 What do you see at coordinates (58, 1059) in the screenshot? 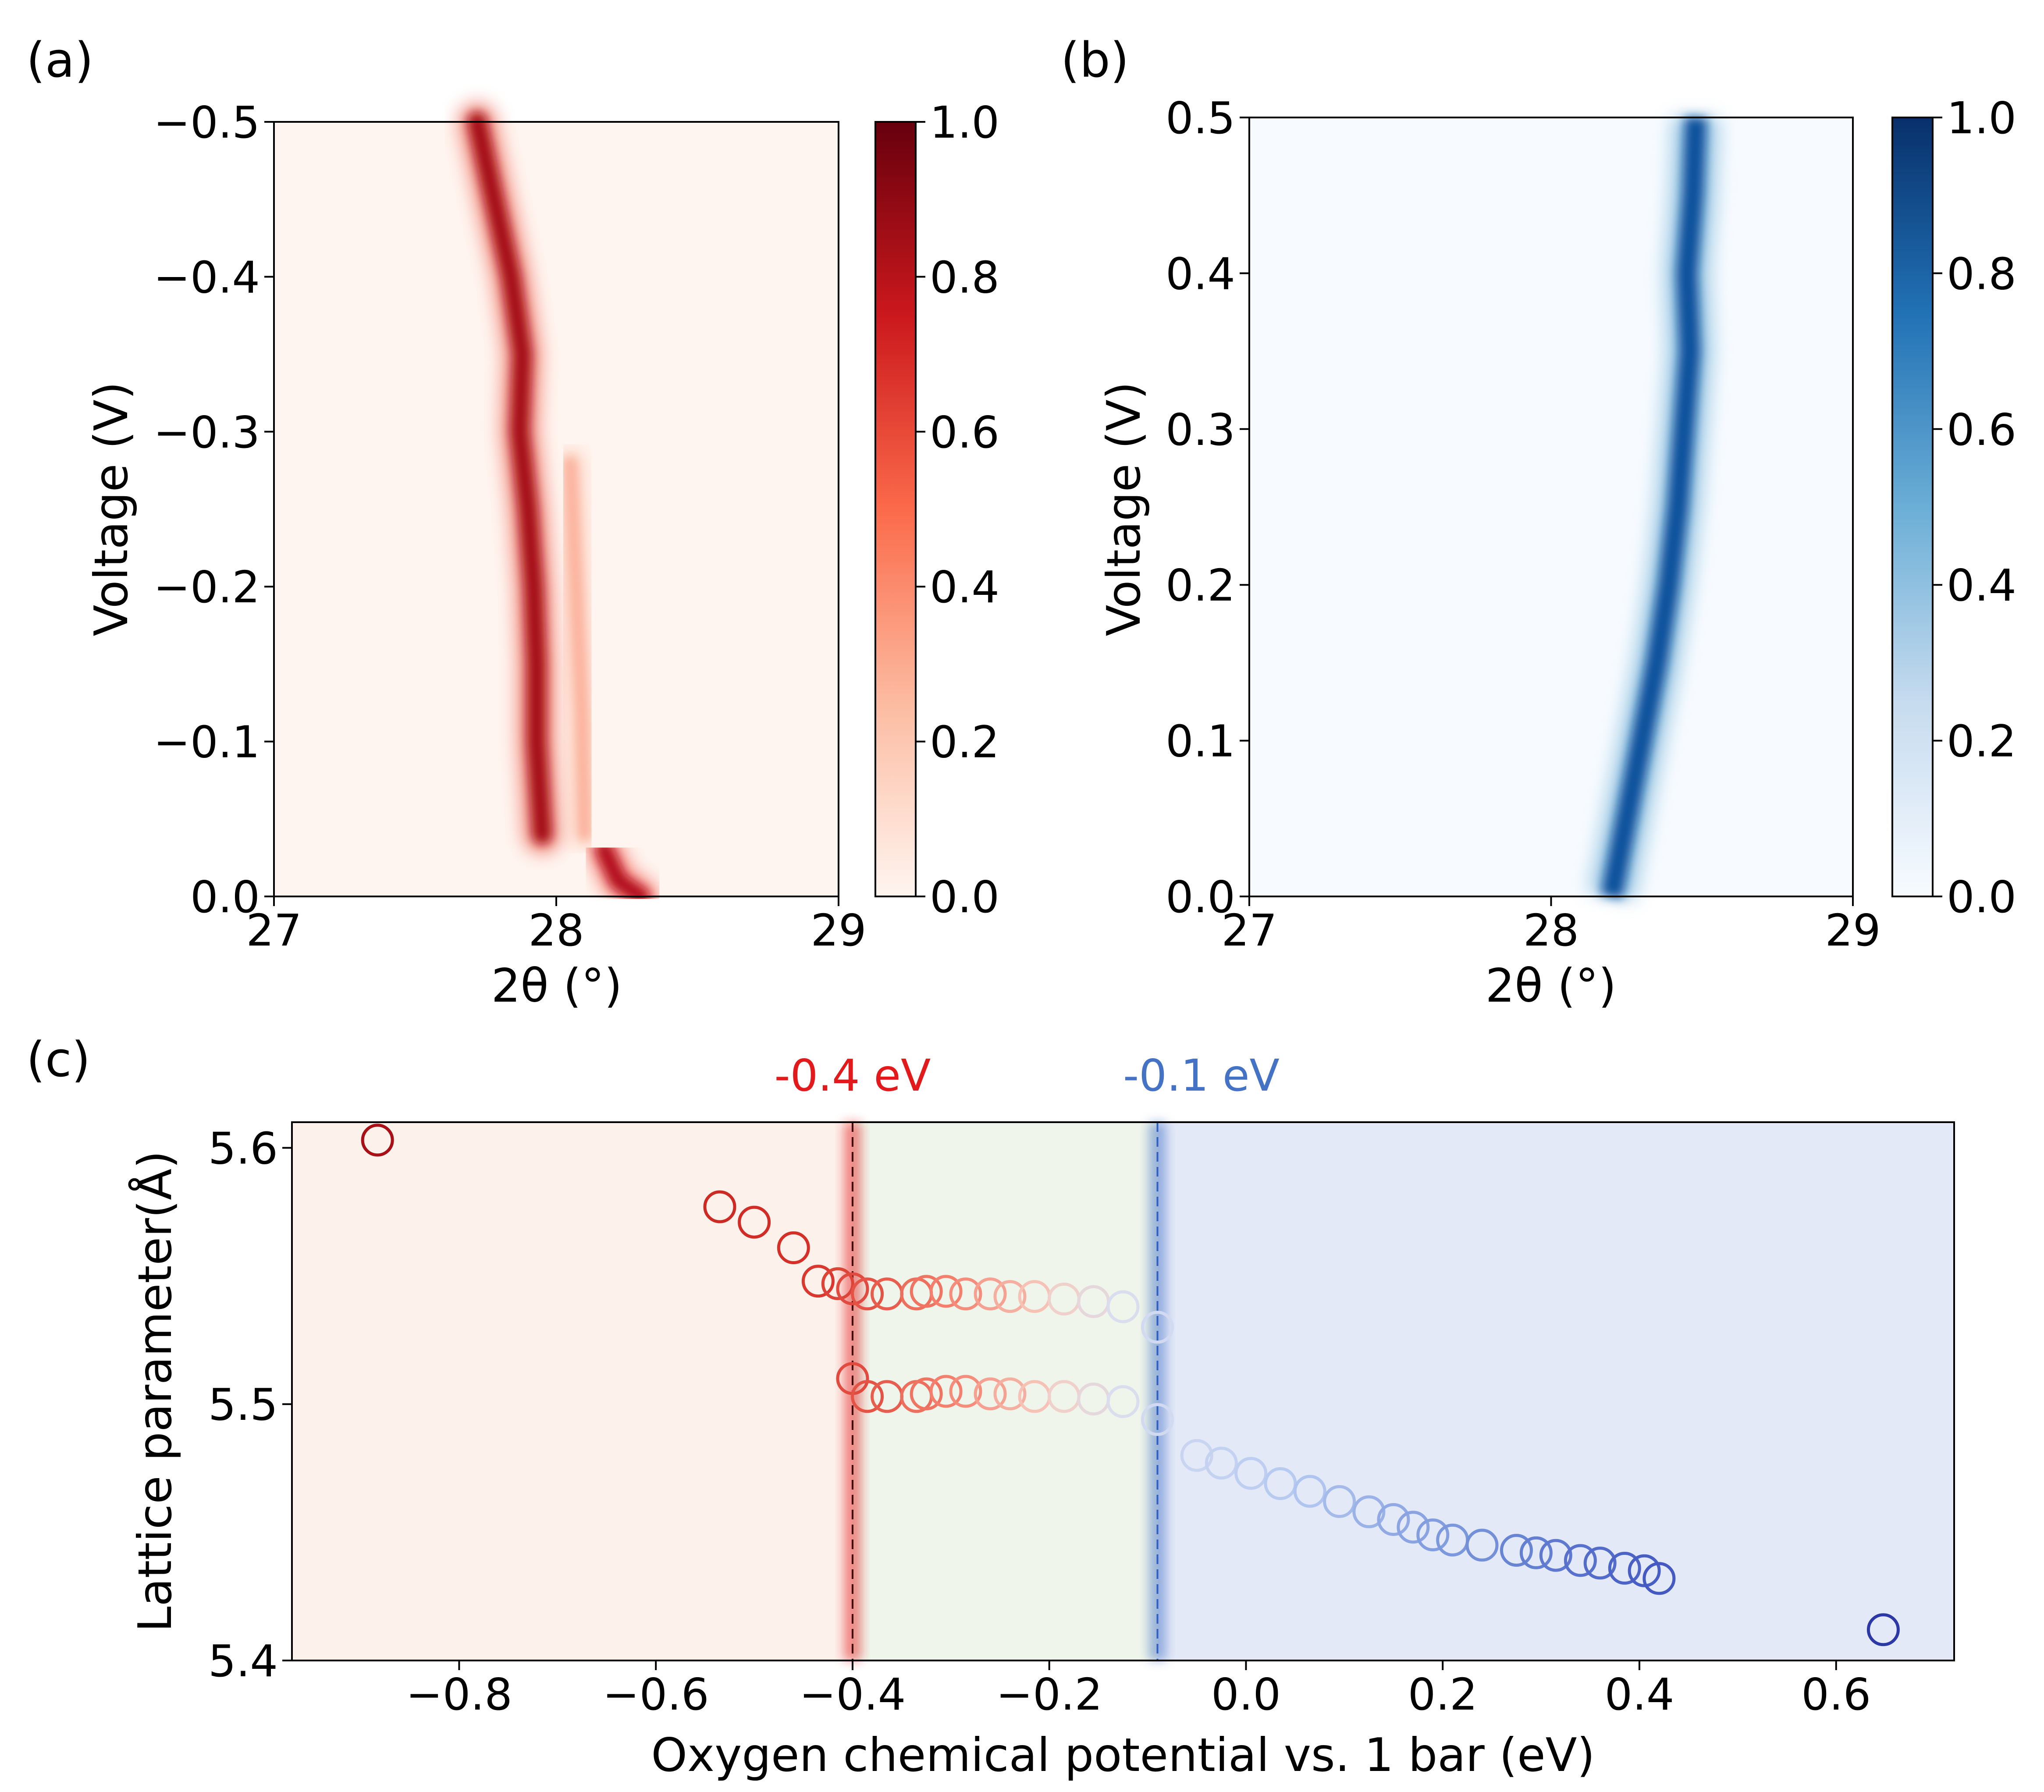
I see `panel-c-letter: (c)` at bounding box center [58, 1059].